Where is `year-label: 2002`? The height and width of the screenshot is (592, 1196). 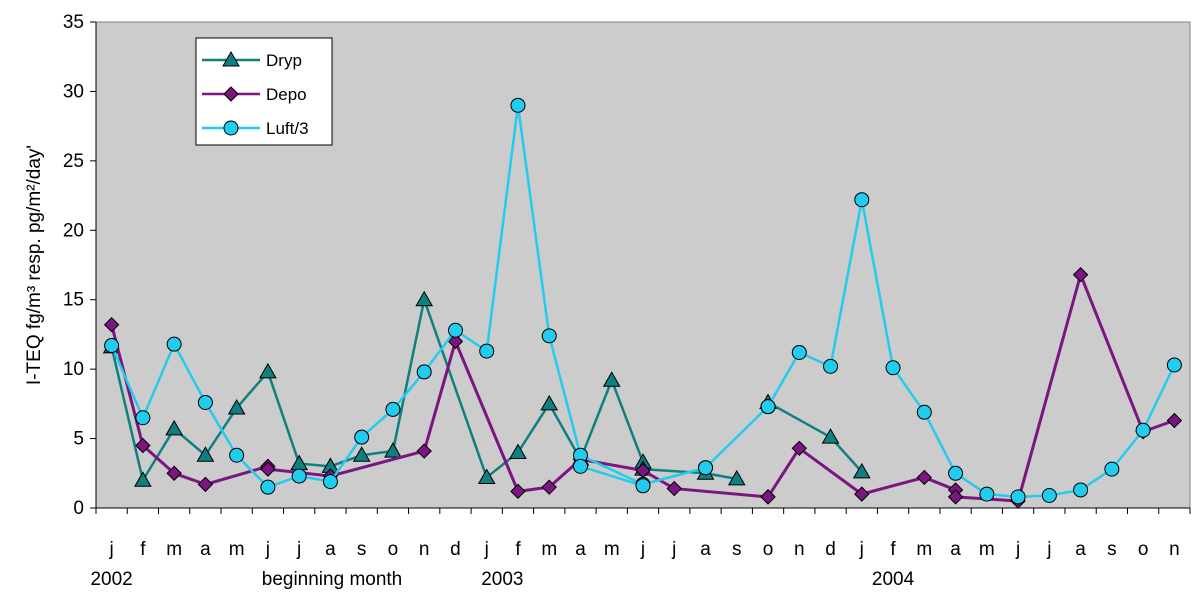
year-label: 2002 is located at coordinates (111, 579).